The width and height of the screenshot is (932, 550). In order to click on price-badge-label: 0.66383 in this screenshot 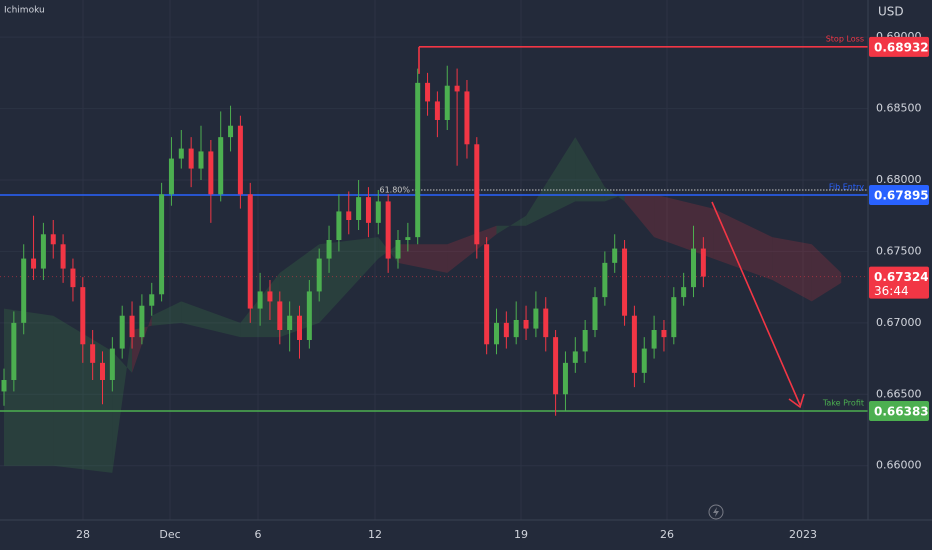, I will do `click(901, 412)`.